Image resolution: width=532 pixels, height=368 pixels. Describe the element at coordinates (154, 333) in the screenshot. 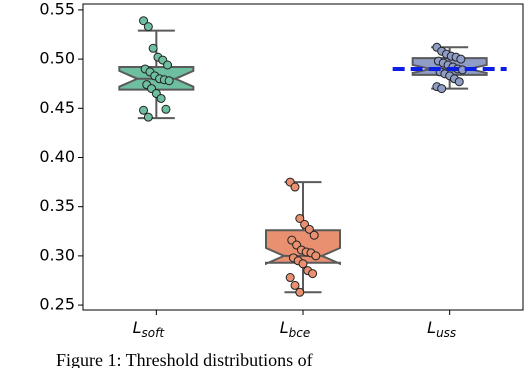

I see `category-subscript: soft` at that location.